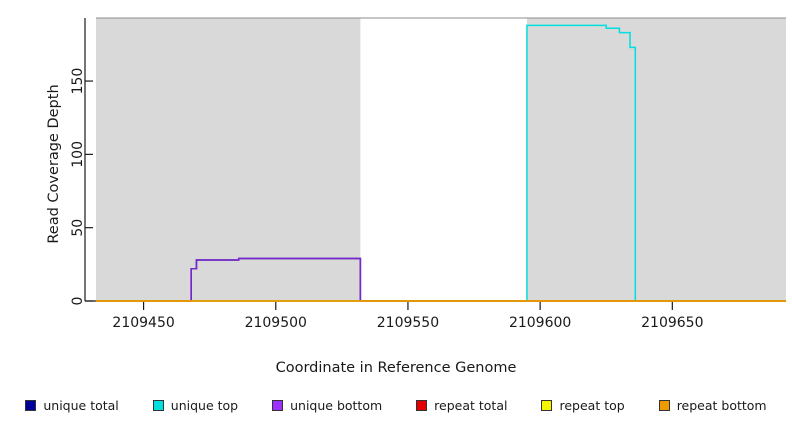 The image size is (792, 432). Describe the element at coordinates (78, 301) in the screenshot. I see `y-tick-label-0: 0` at that location.